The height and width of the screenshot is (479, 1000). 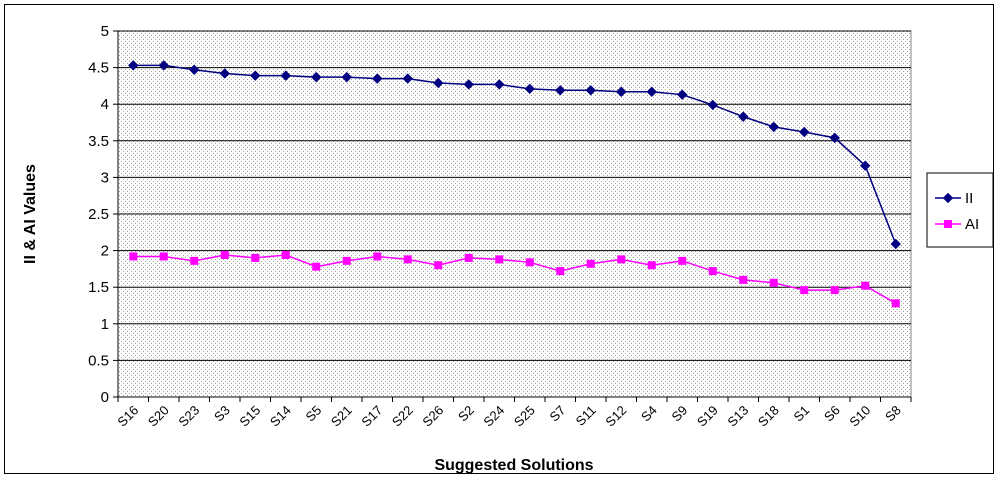 I want to click on x-tick-label: S8, so click(x=893, y=414).